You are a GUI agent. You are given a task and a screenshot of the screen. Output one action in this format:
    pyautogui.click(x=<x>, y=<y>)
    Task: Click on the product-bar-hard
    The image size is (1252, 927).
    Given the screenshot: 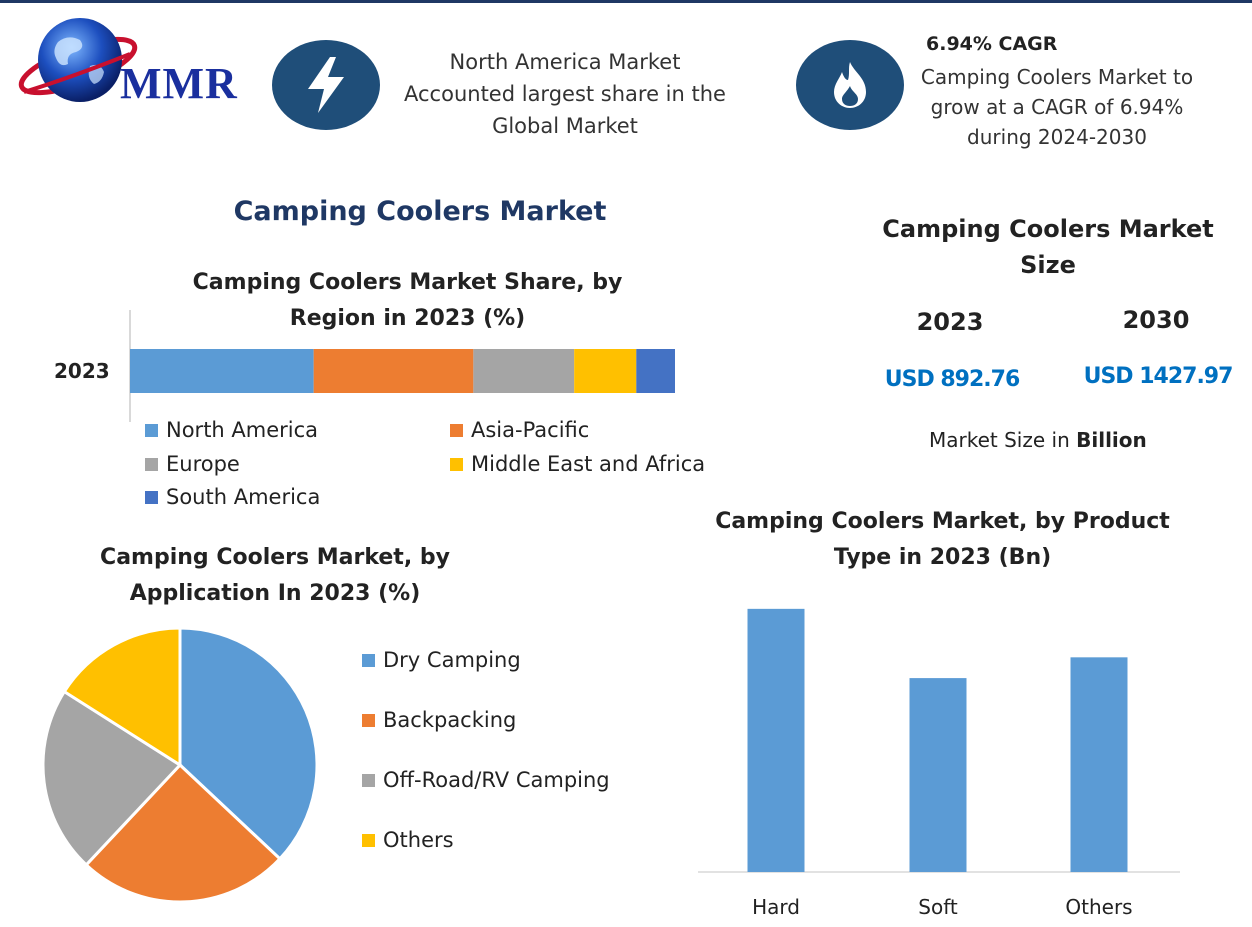 What is the action you would take?
    pyautogui.click(x=776, y=740)
    